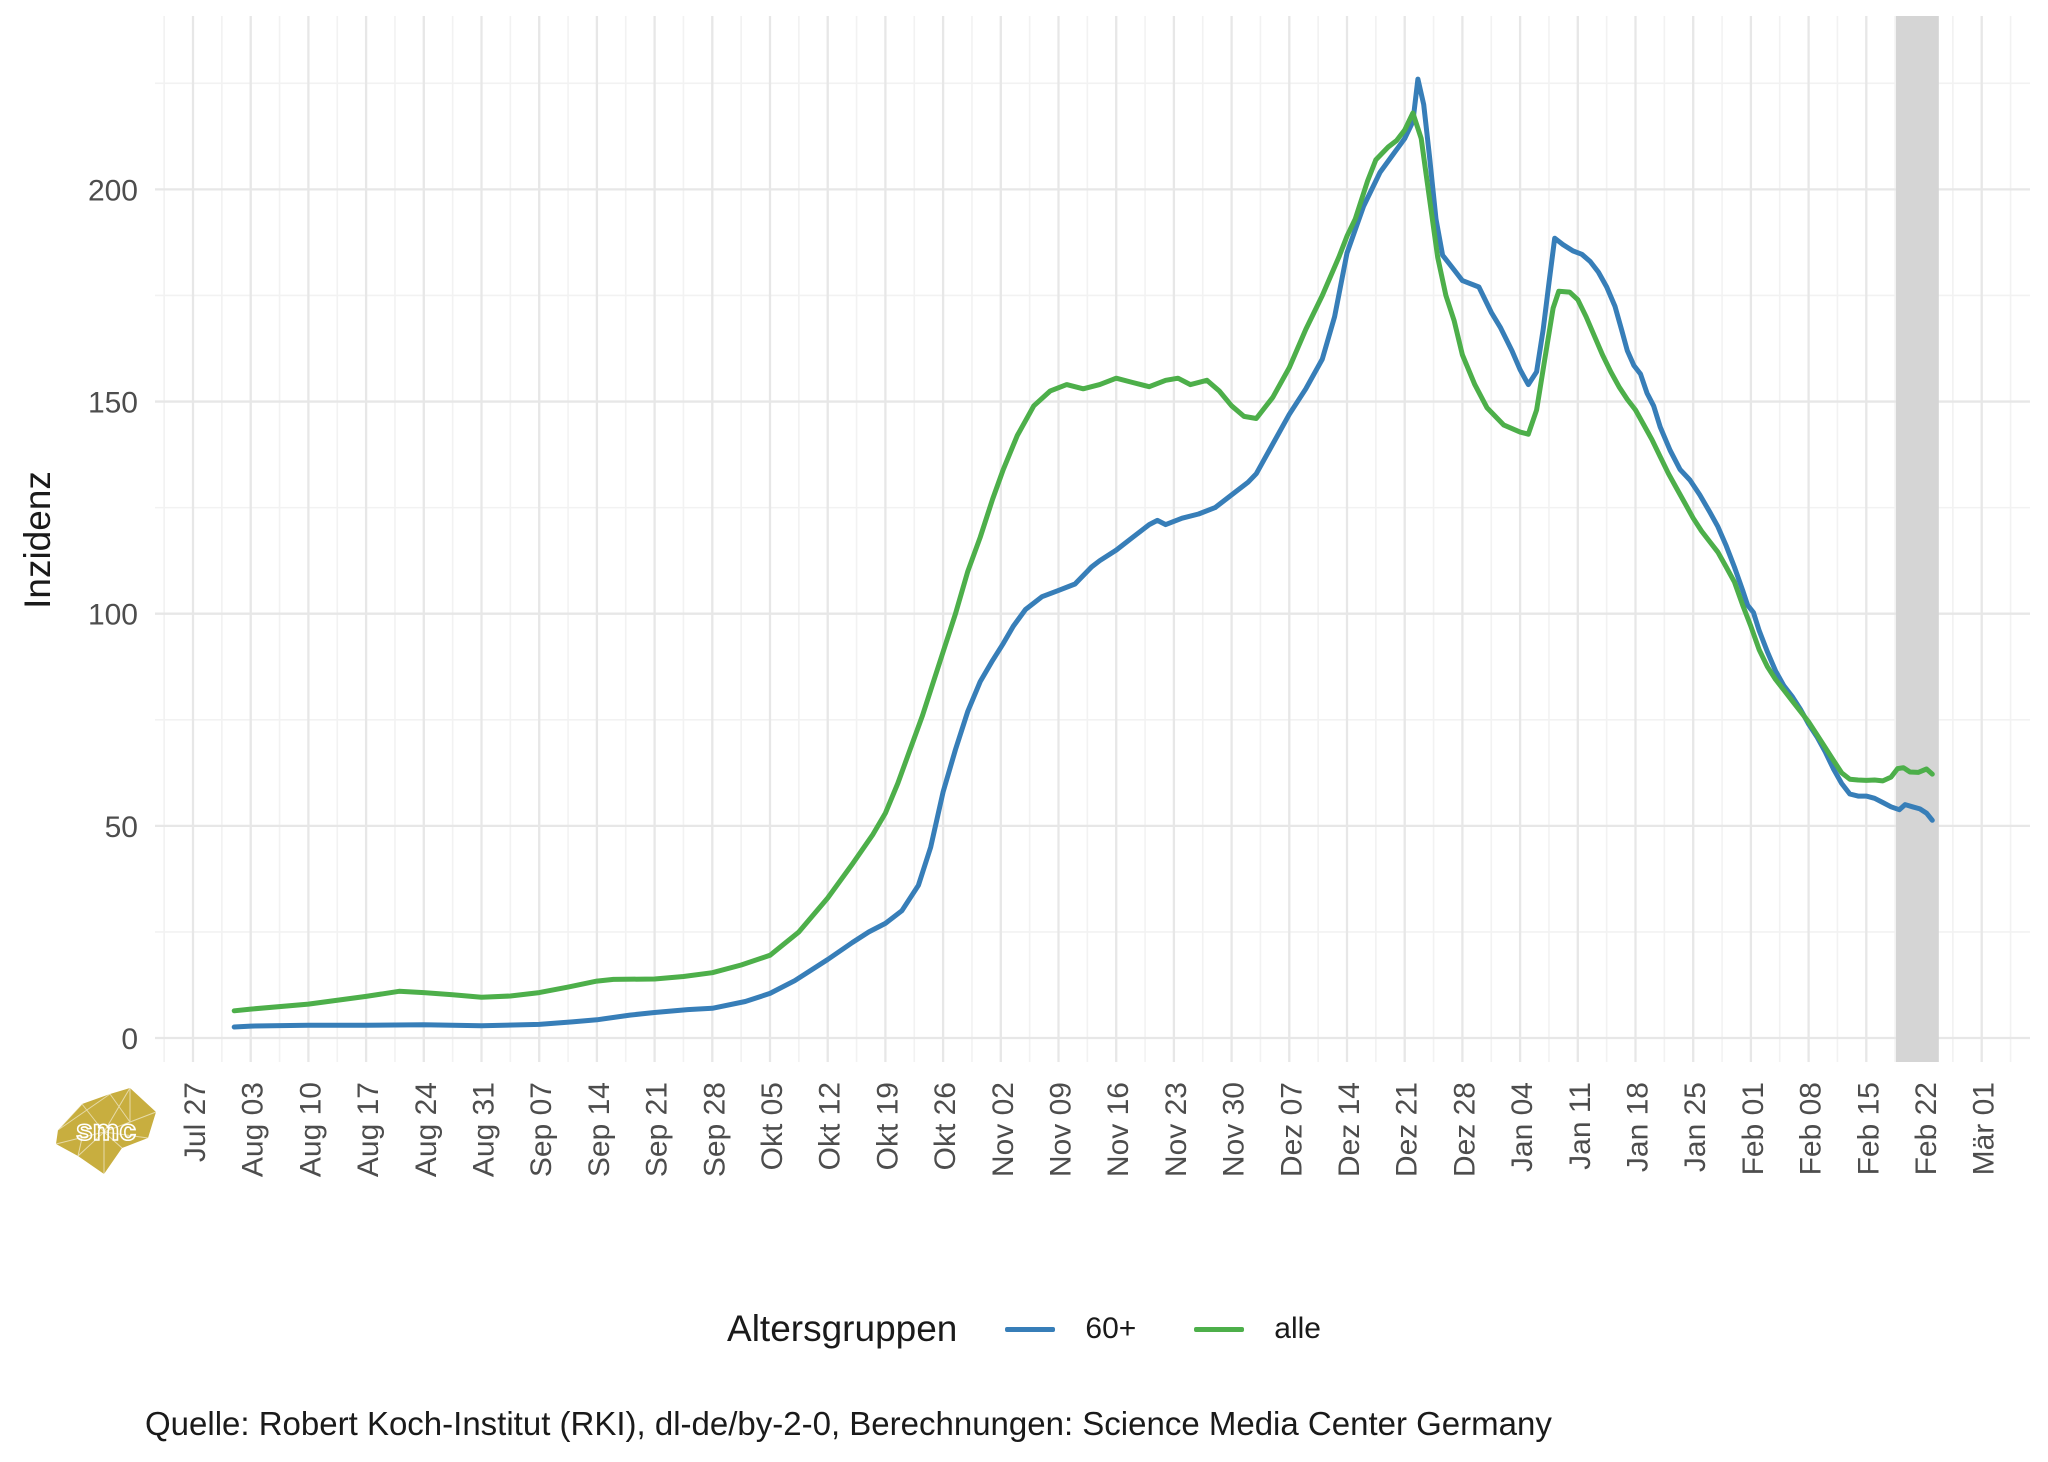 The height and width of the screenshot is (1462, 2048). Describe the element at coordinates (1118, 1129) in the screenshot. I see `x-tick-label: Nov 16` at that location.